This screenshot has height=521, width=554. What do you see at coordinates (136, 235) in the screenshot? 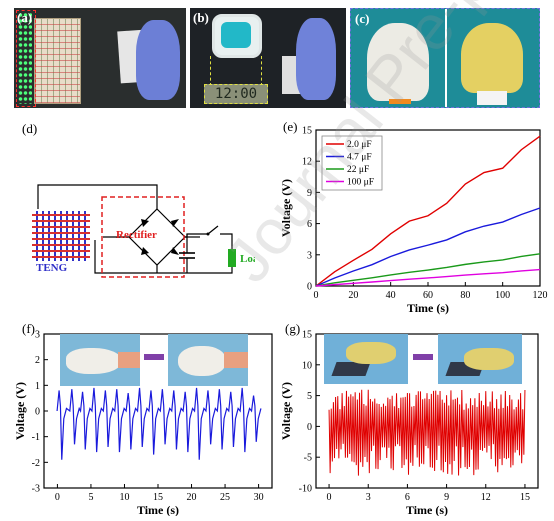
I see `rectifier-label: Rectifier` at bounding box center [136, 235].